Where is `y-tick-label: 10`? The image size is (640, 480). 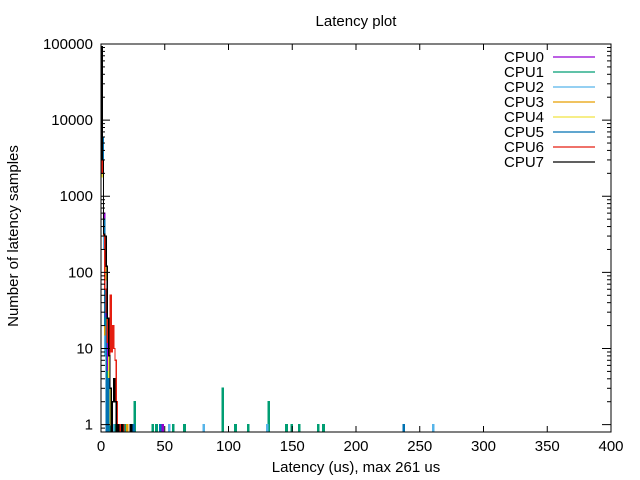
y-tick-label: 10 is located at coordinates (84, 348).